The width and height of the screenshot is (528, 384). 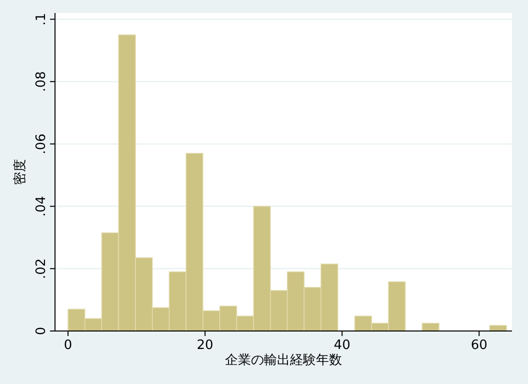 What do you see at coordinates (479, 345) in the screenshot?
I see `x-tick-label: 60` at bounding box center [479, 345].